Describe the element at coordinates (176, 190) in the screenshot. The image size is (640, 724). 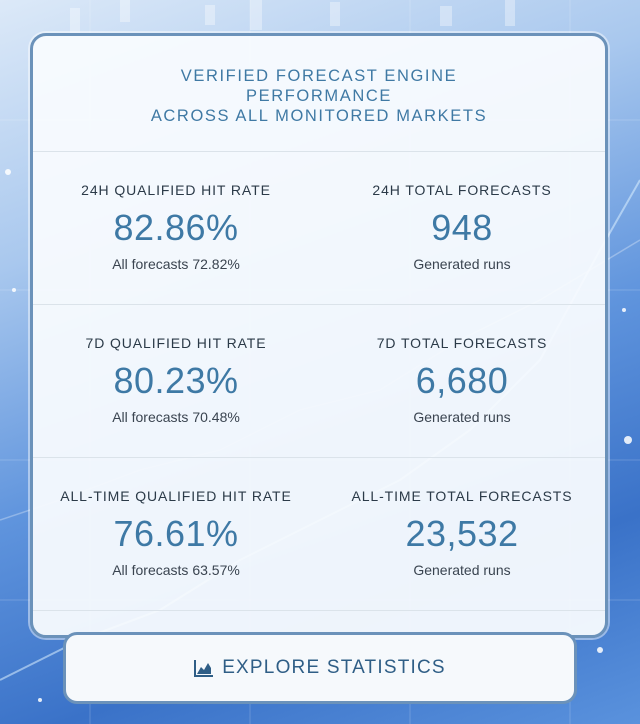
I see `stat-label: 24H QUALIFIED HIT RATE` at that location.